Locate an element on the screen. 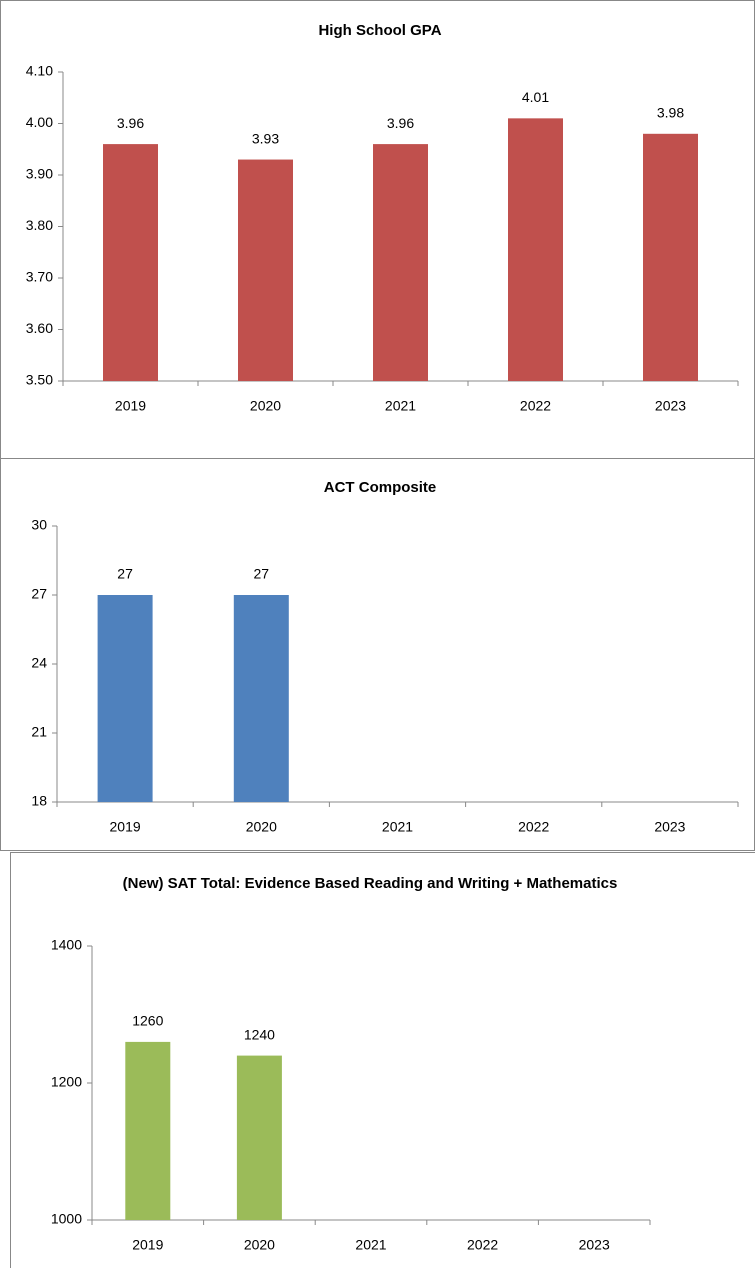  y-tick-label: 3.60 is located at coordinates (39, 328).